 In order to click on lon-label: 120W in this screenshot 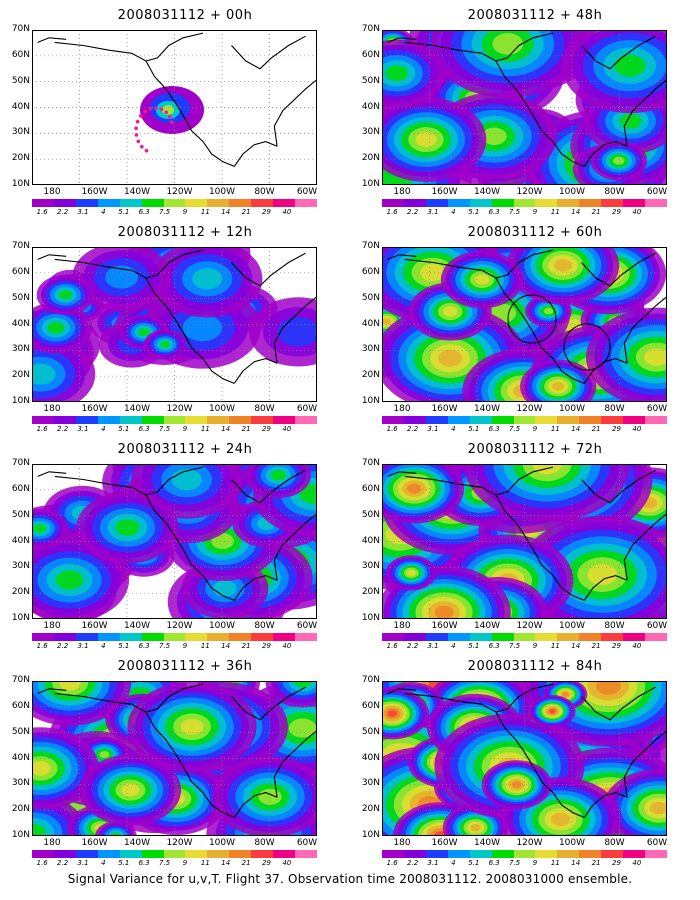, I will do `click(529, 192)`.